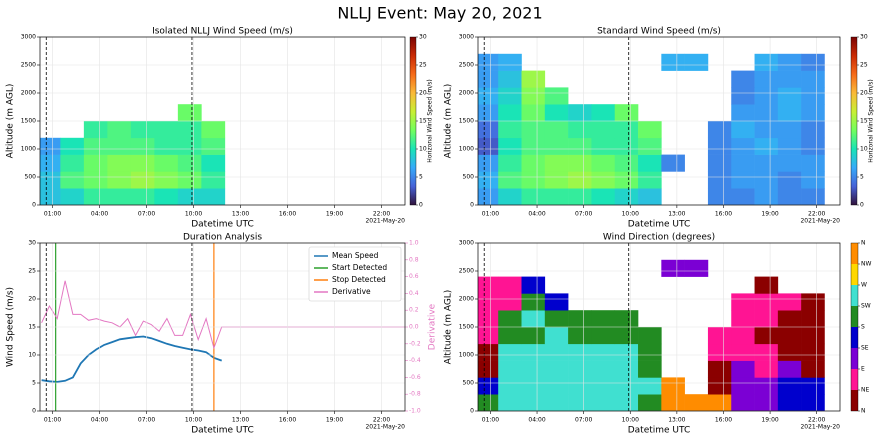  Describe the element at coordinates (659, 431) in the screenshot. I see `x-axis-label: Datetime UTC` at that location.